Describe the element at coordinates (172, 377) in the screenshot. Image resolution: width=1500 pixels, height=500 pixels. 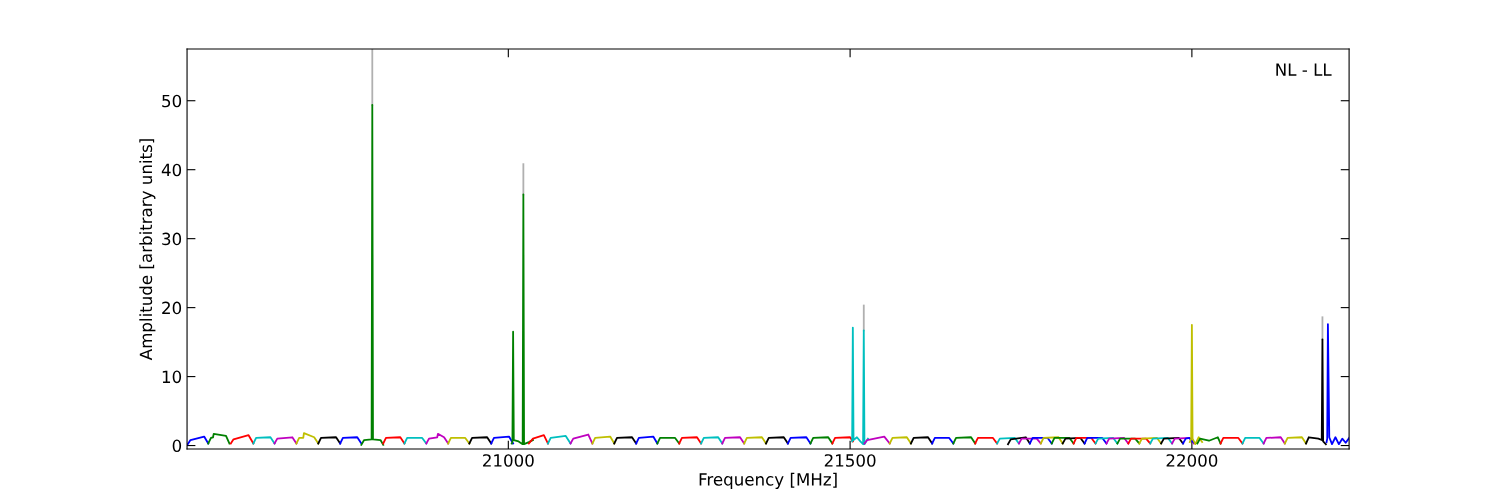
I see `y-tick-label: 10` at that location.